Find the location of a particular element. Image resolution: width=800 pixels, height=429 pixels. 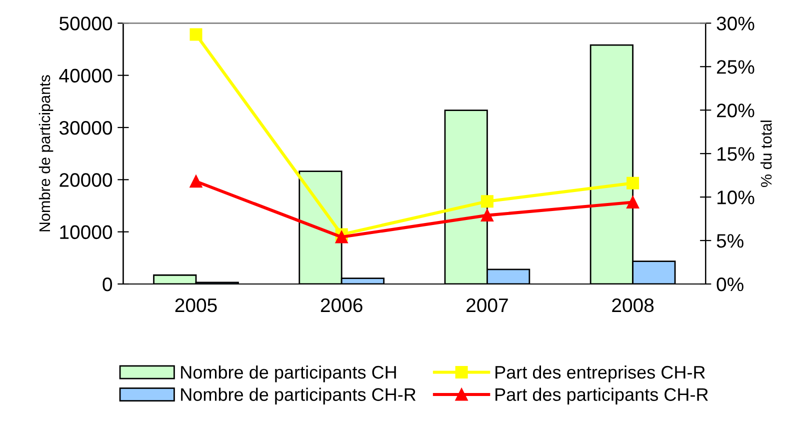

x-tick-label: 2008 is located at coordinates (633, 305).